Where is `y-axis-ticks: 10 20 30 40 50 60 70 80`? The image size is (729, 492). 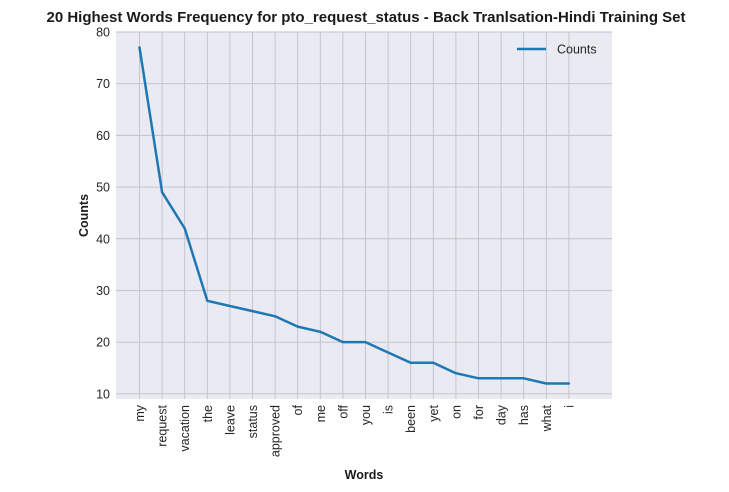 y-axis-ticks: 10 20 30 40 50 60 70 80 is located at coordinates (103, 214).